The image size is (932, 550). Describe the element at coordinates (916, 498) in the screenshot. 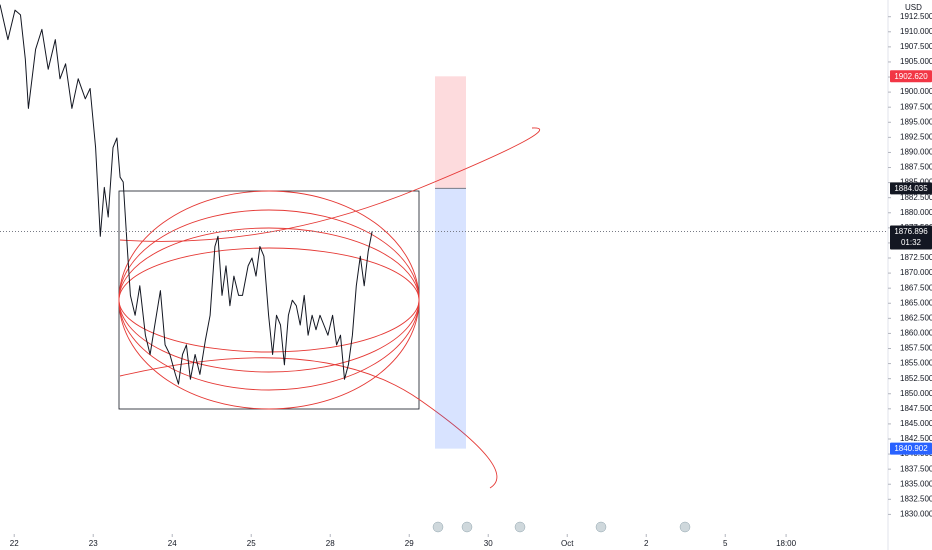

I see `y-tick-label: 1832.500` at that location.